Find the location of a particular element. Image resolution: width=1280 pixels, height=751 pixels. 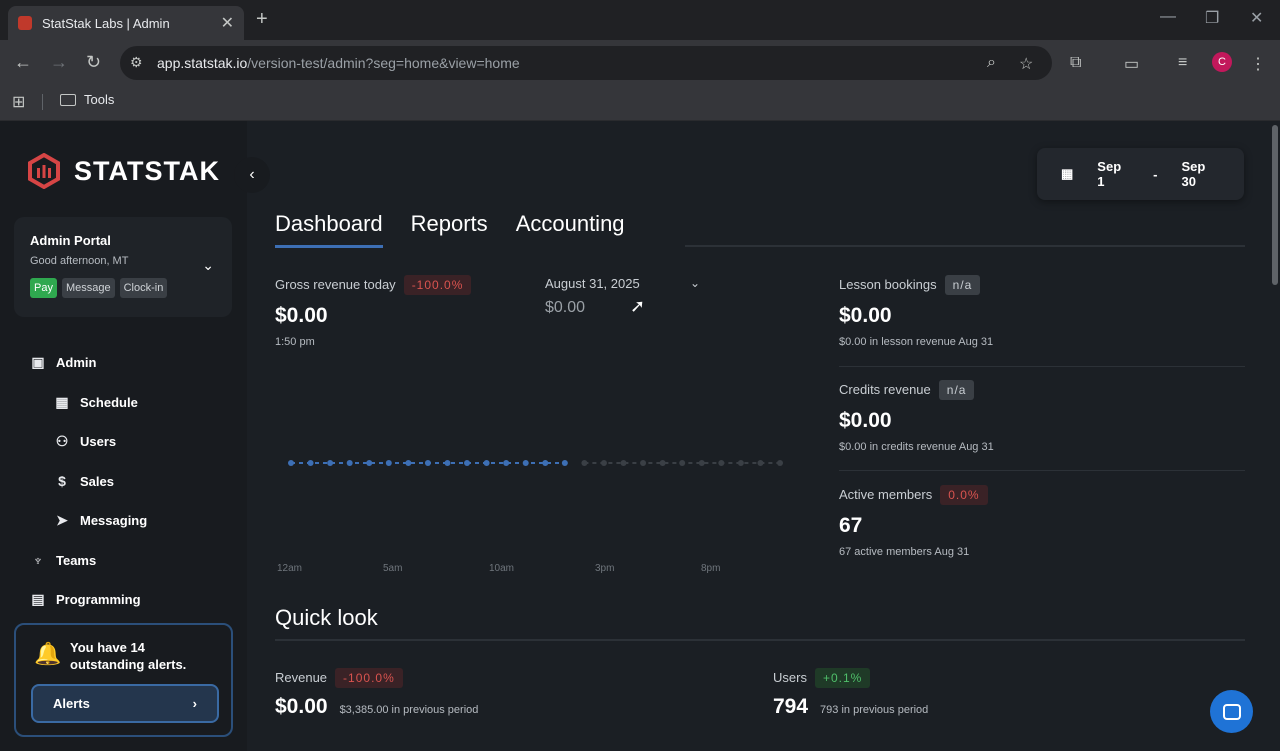

back-icon: ← is located at coordinates (23, 62).